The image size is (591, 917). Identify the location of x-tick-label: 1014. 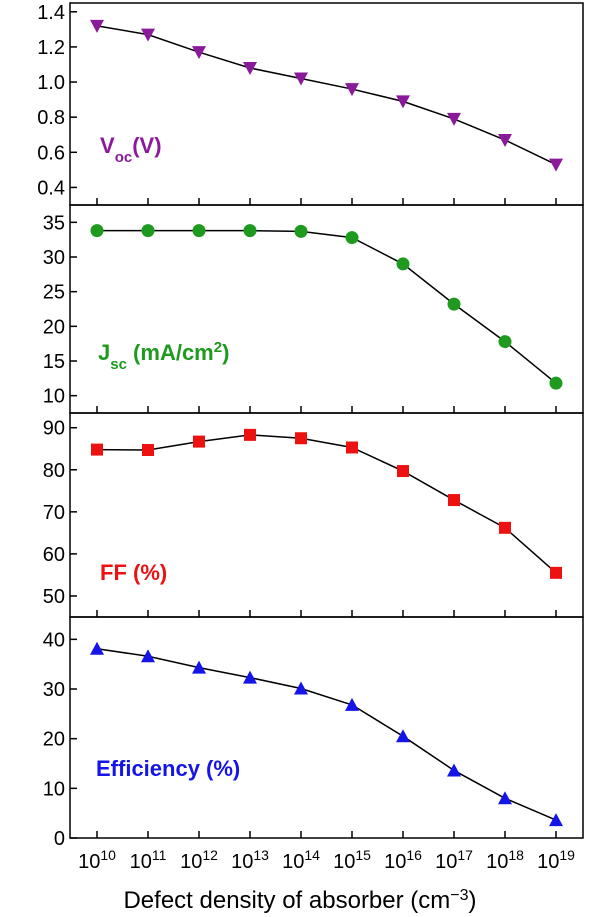
(301, 860).